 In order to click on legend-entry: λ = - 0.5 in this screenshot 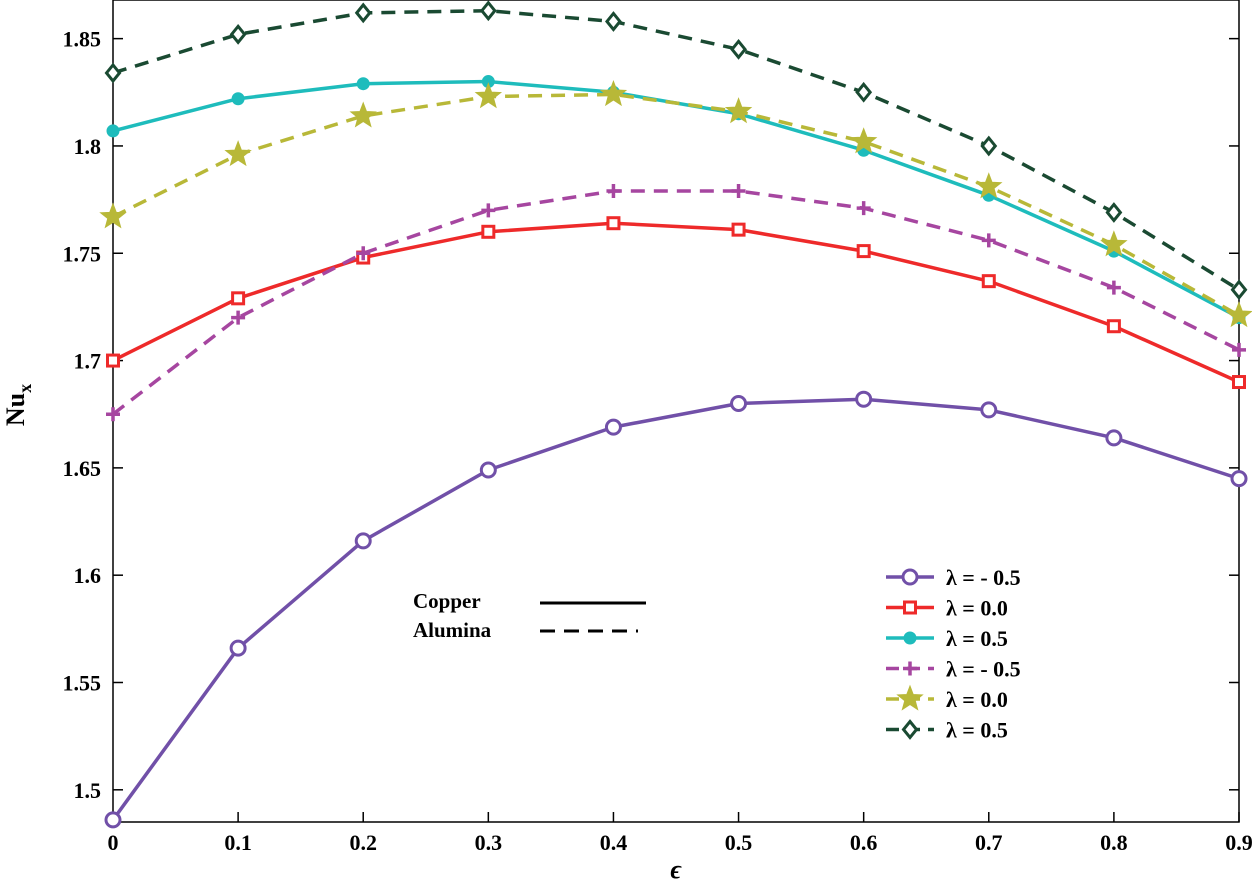, I will do `click(953, 669)`.